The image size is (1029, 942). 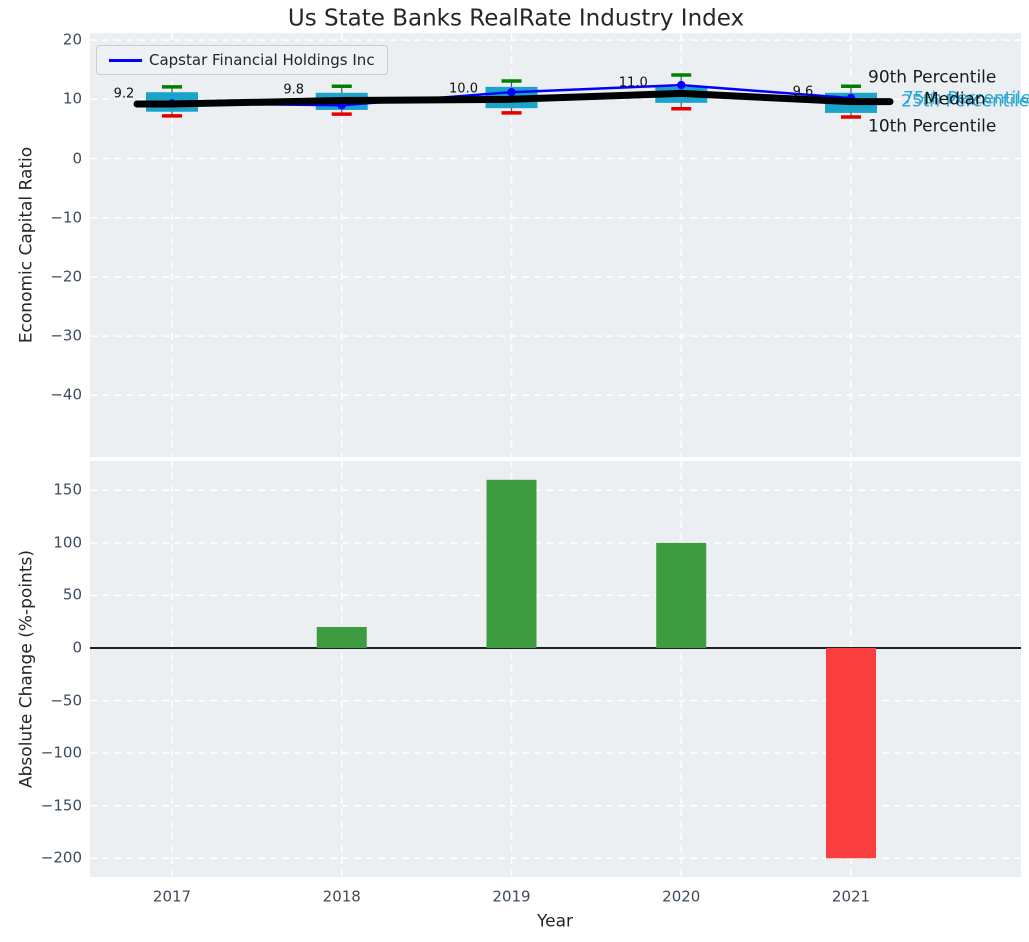 What do you see at coordinates (633, 83) in the screenshot?
I see `median-value-label-2020: 11.0` at bounding box center [633, 83].